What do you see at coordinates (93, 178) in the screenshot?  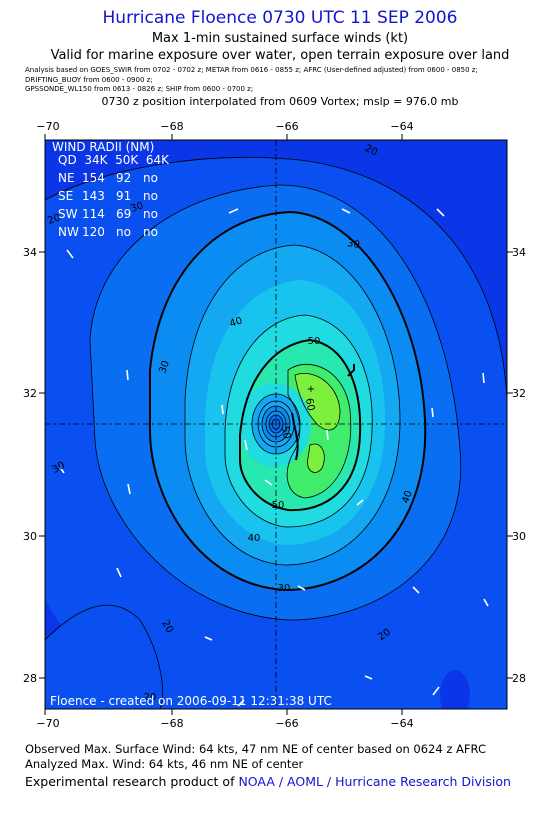 I see `wind-radii-34kt: 154` at bounding box center [93, 178].